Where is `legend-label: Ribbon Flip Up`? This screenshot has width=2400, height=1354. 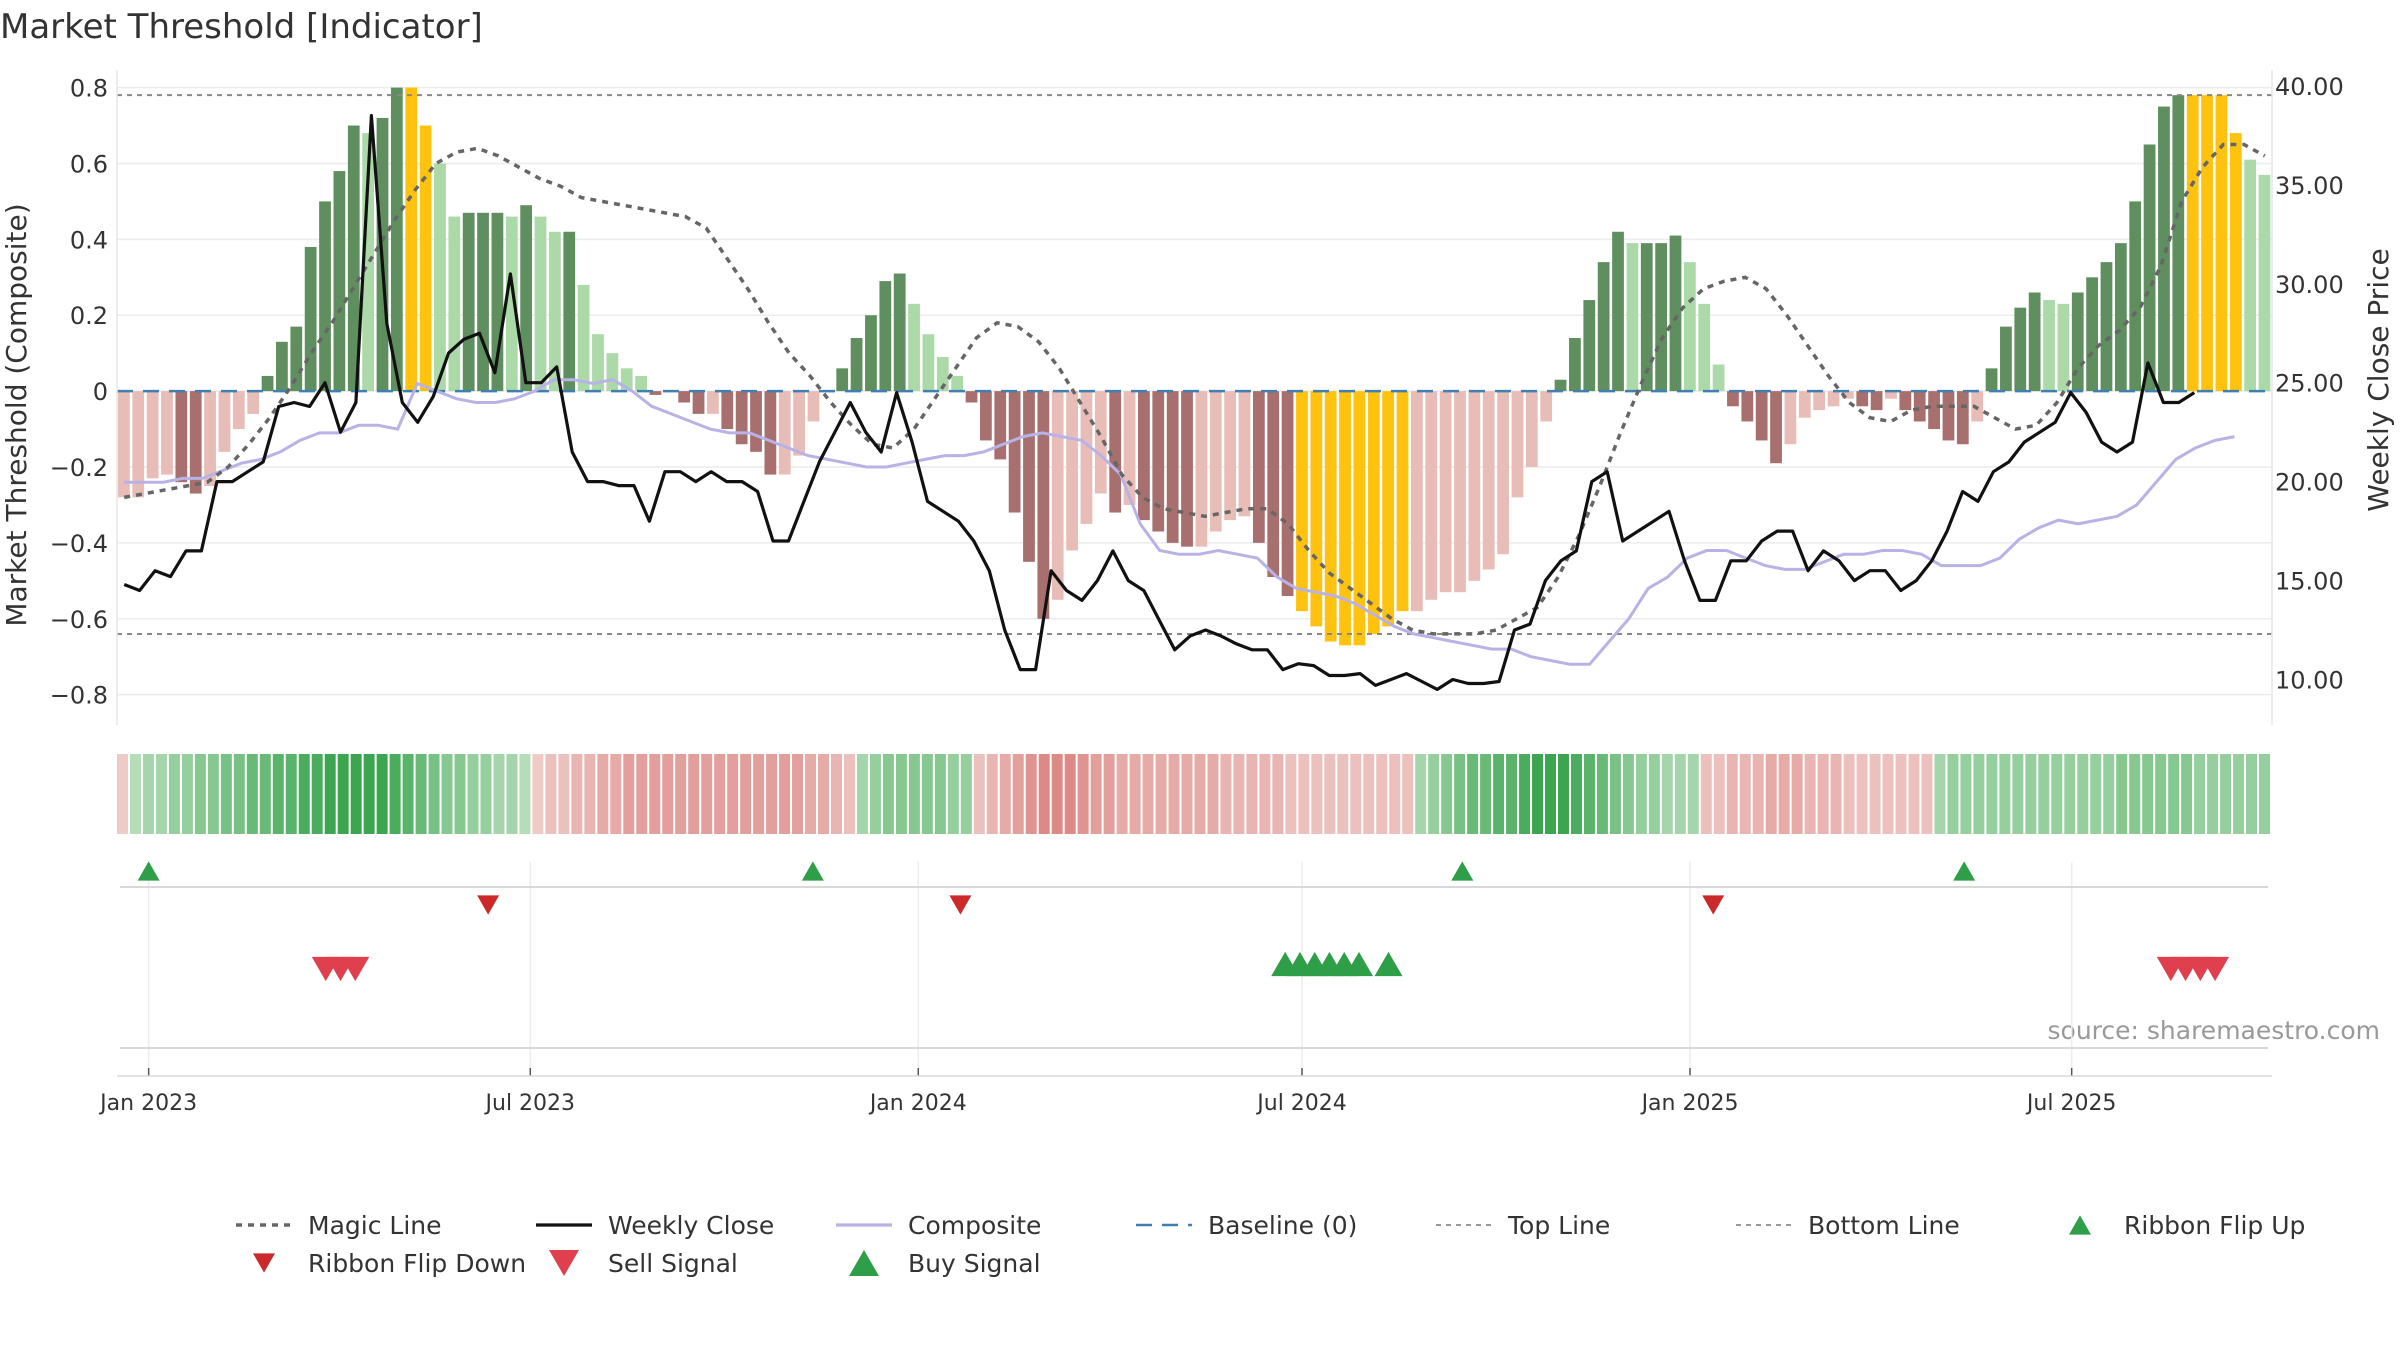
legend-label: Ribbon Flip Up is located at coordinates (2214, 1225).